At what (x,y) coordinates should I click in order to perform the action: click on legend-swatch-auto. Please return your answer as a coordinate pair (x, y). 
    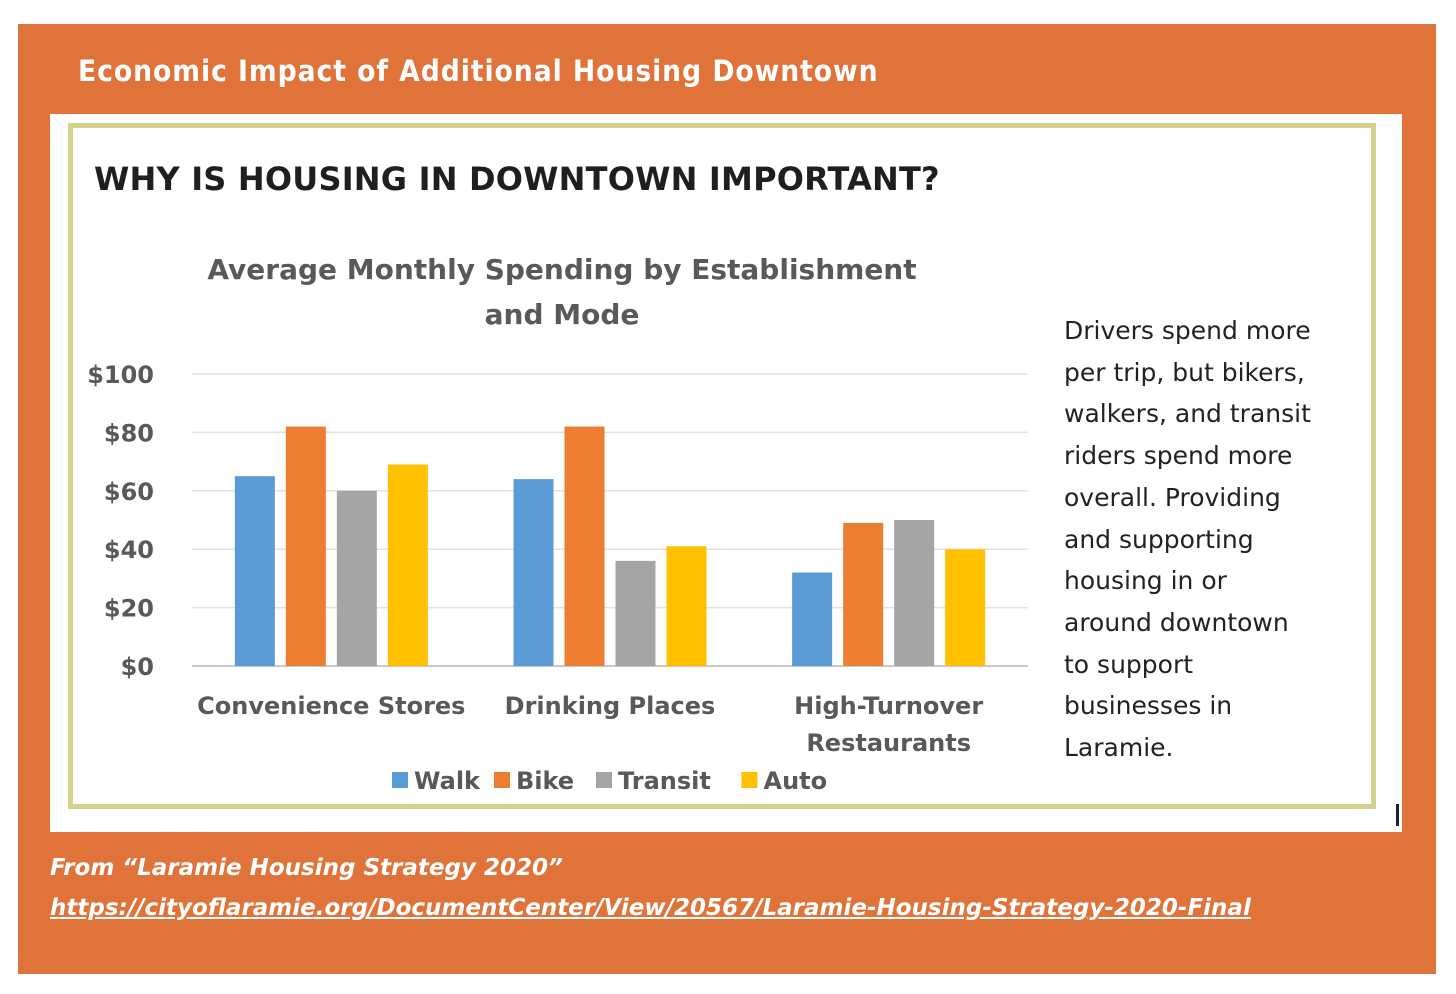
    Looking at the image, I should click on (749, 780).